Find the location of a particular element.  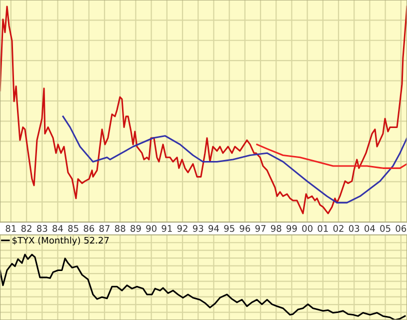

x-tick-label: 06 is located at coordinates (401, 228).